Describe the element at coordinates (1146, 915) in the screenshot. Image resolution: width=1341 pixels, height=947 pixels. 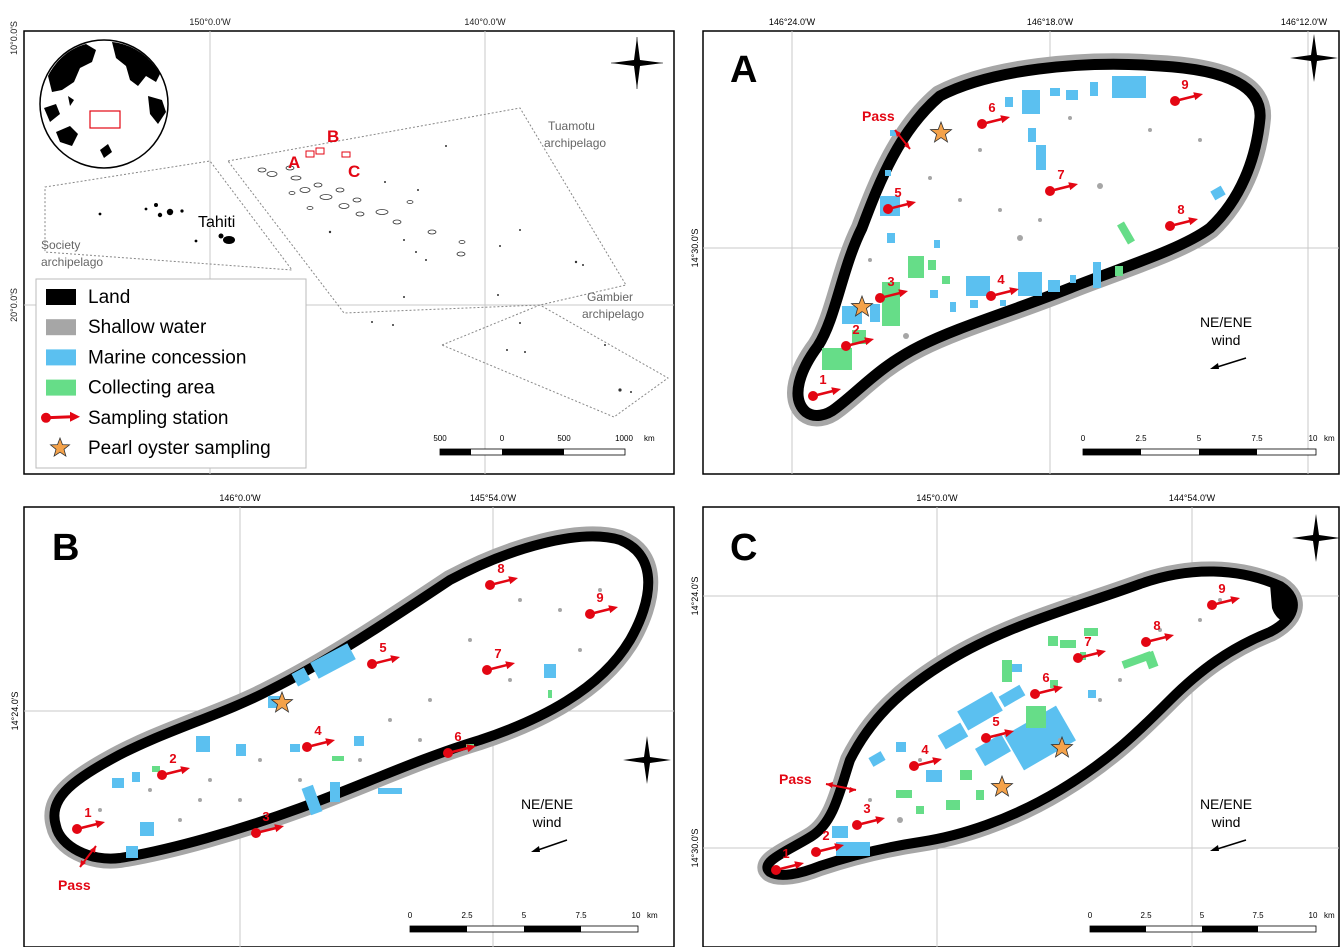
I see `panel-c-scale-t1: 2.5` at that location.